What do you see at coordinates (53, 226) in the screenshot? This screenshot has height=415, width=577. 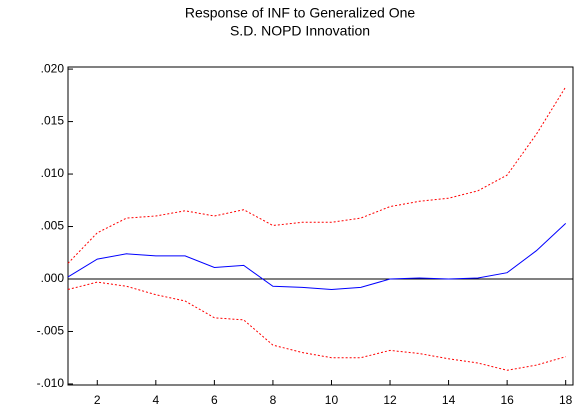 I see `y-tick-label: .005` at bounding box center [53, 226].